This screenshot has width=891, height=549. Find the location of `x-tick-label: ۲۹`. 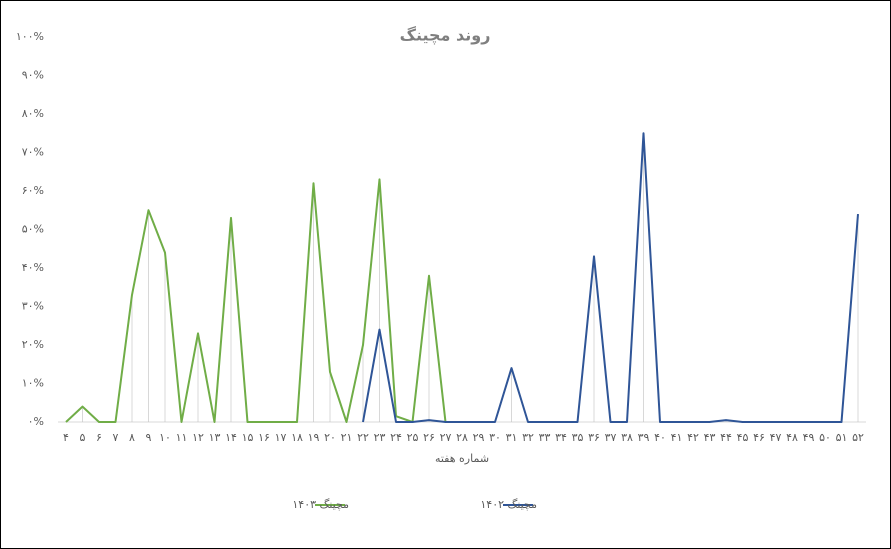

x-tick-label: ۲۹ is located at coordinates (479, 437).